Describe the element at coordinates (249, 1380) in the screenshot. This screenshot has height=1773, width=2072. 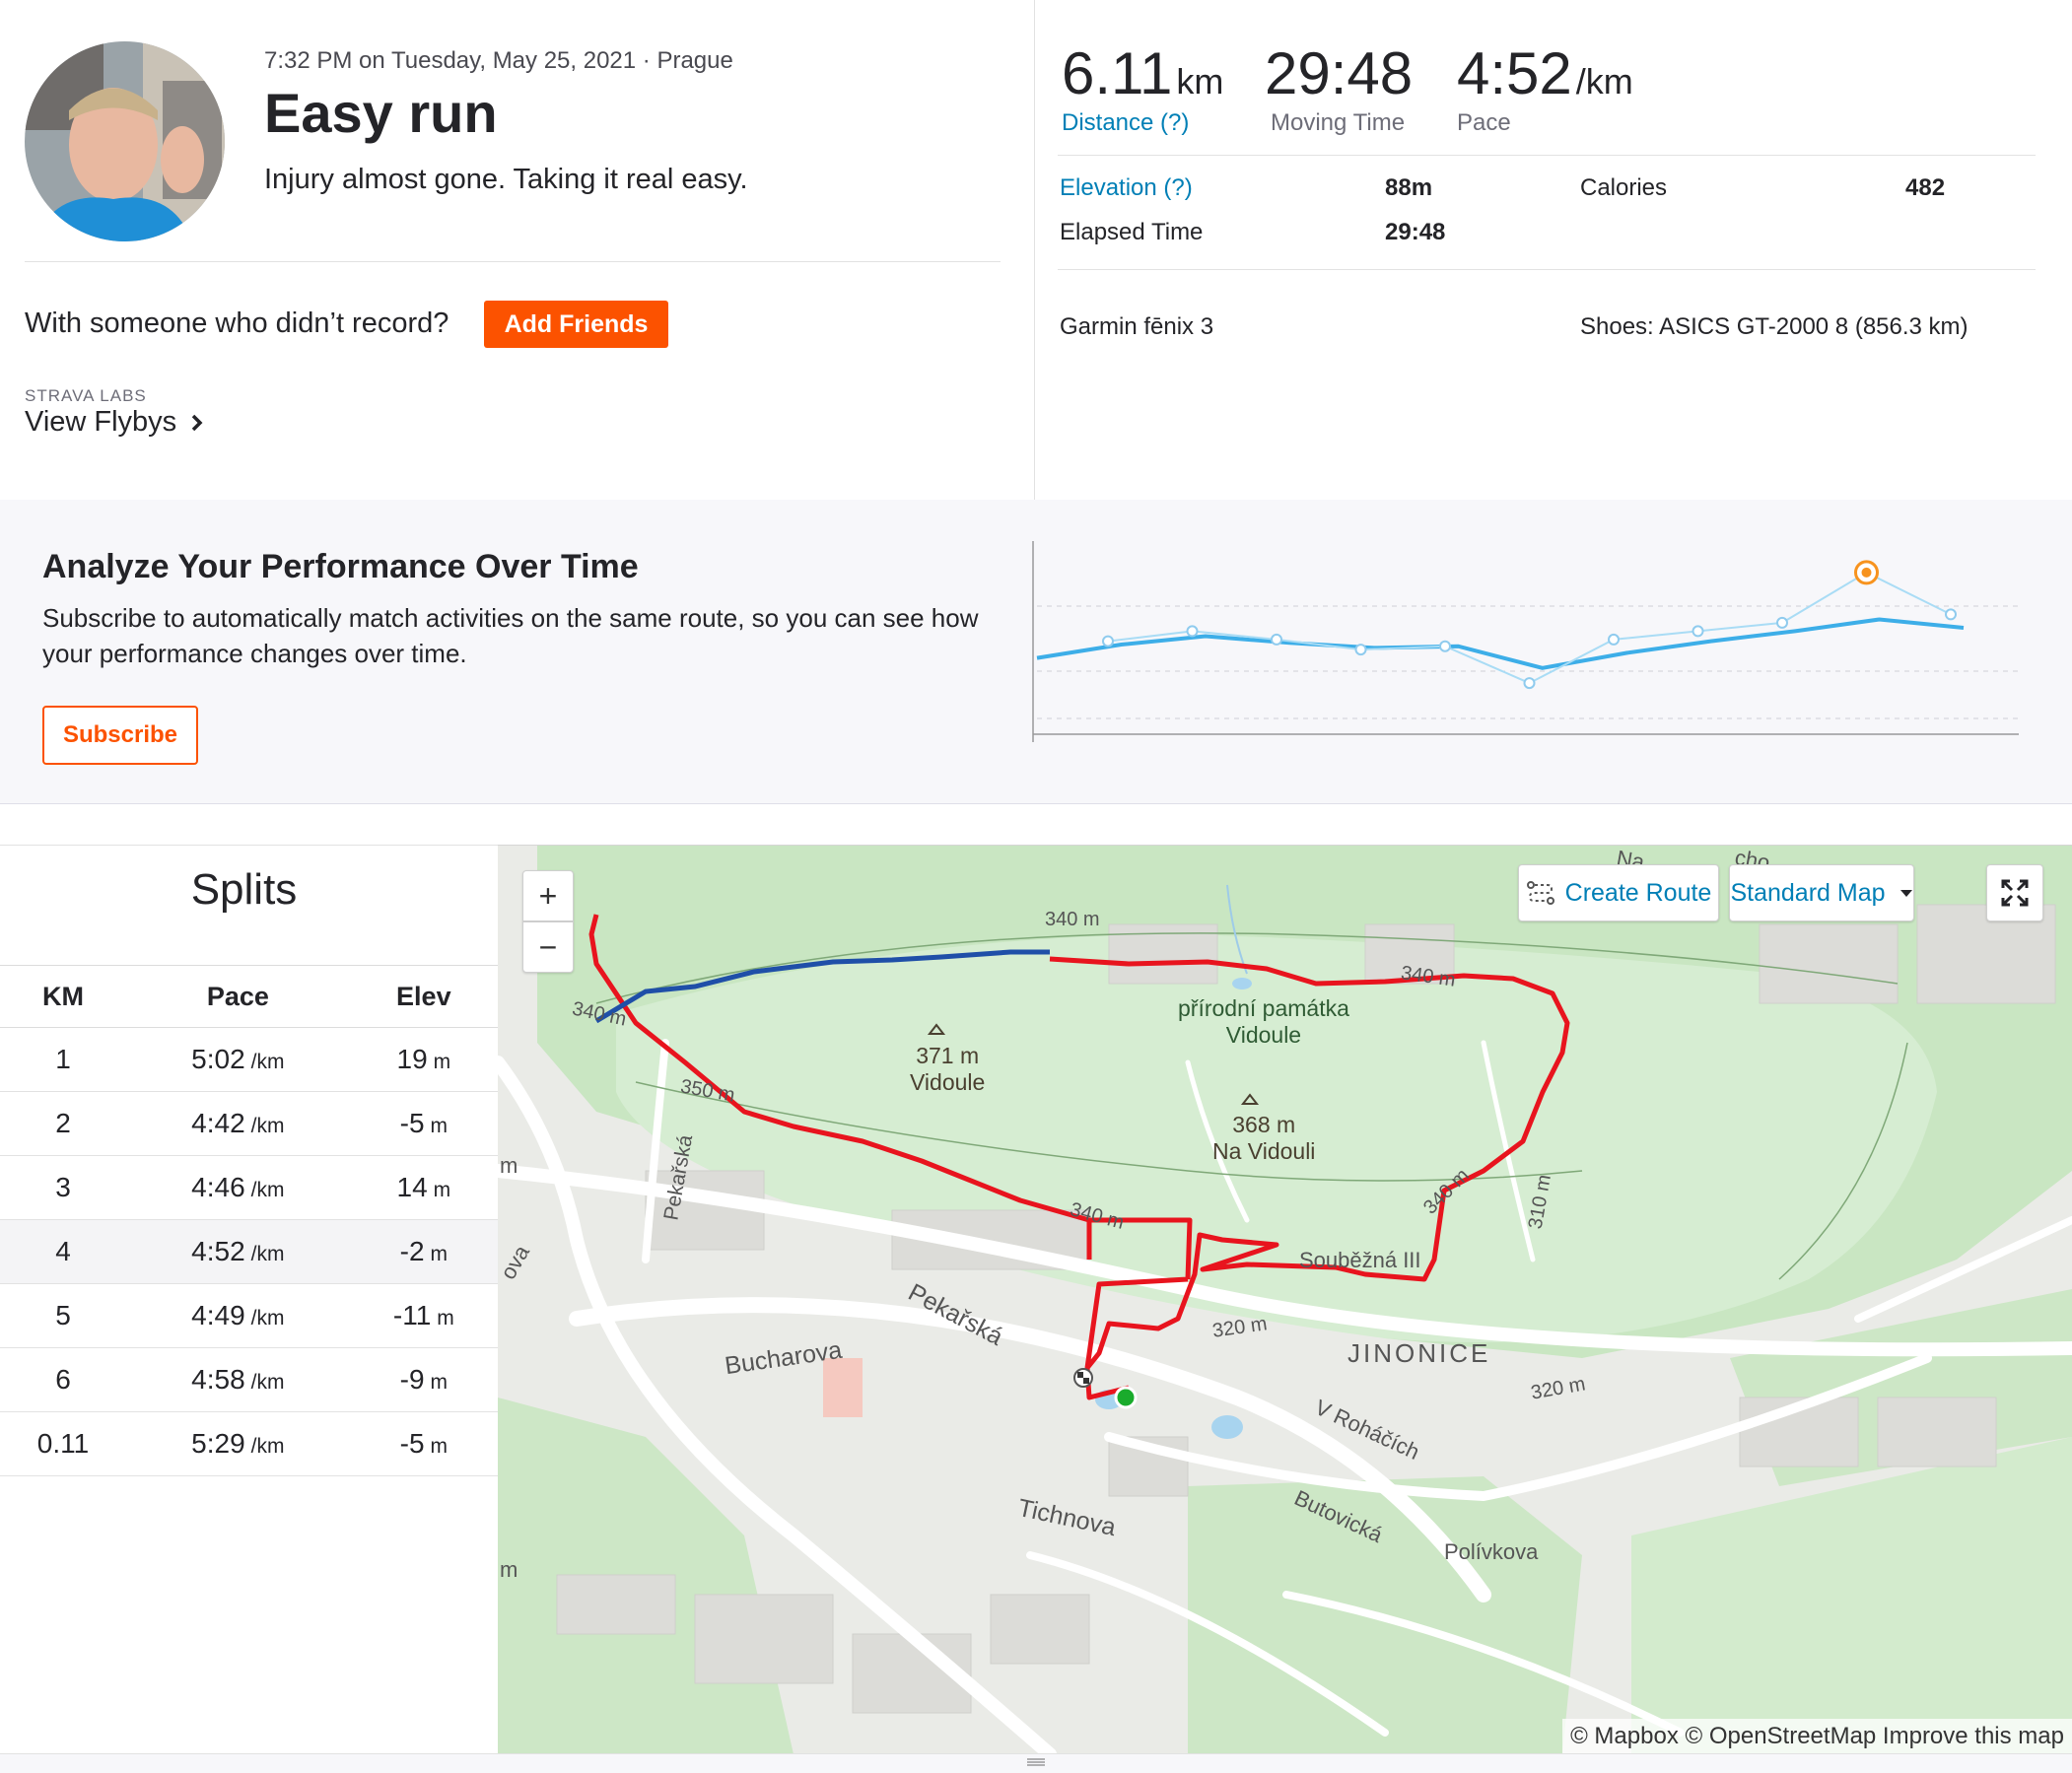
I see `table-row: 6 4:58/km -9 m` at that location.